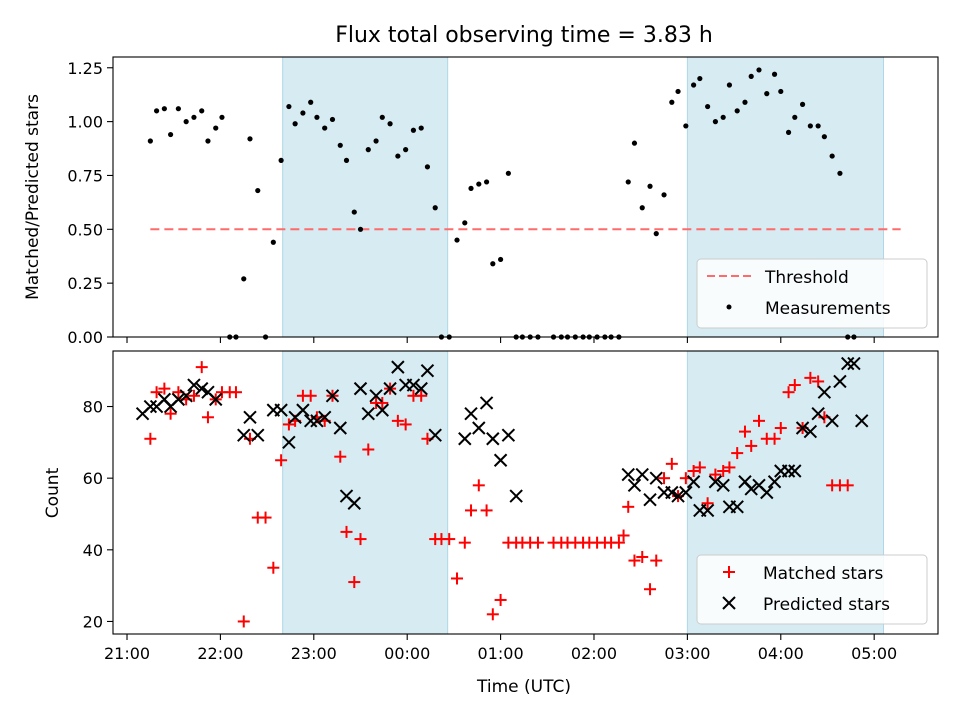 The width and height of the screenshot is (960, 720). Describe the element at coordinates (501, 653) in the screenshot. I see `x-tick-label: 01:00` at that location.